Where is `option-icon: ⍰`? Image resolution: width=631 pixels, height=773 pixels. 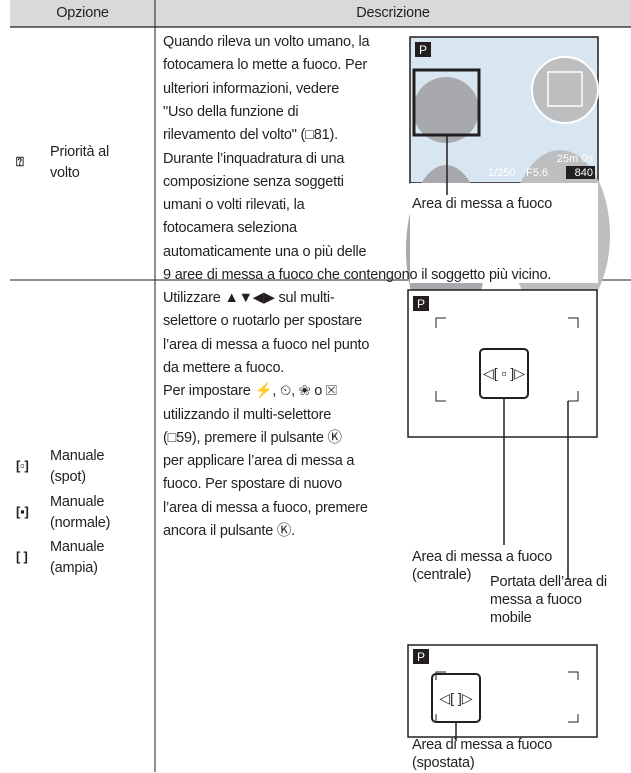 option-icon: ⍰ is located at coordinates (20, 161).